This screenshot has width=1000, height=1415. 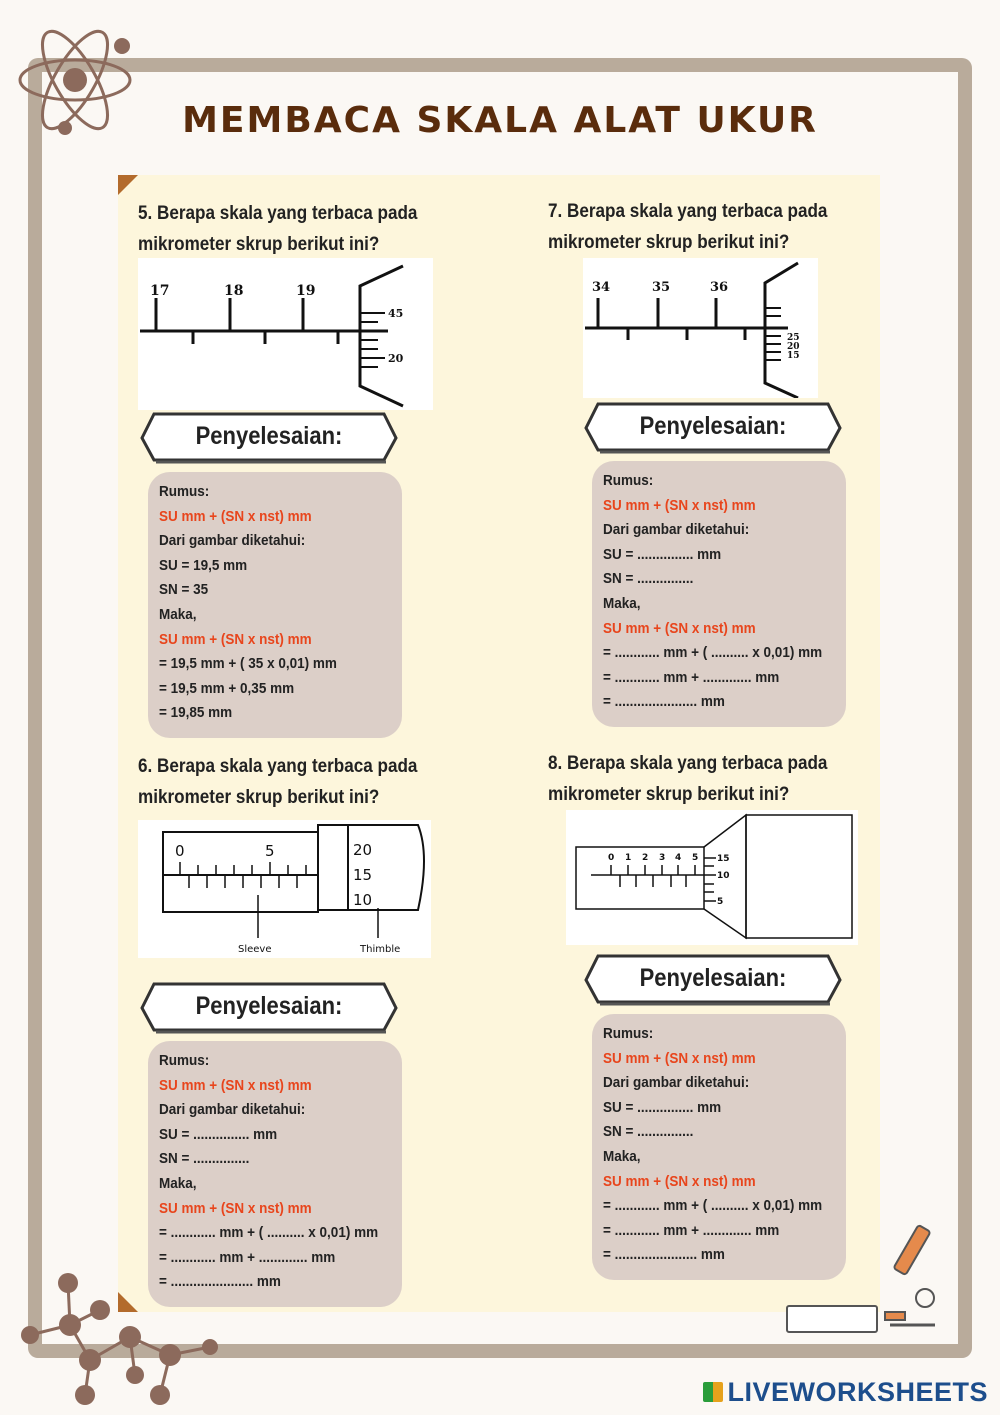 I want to click on scale-label: 19, so click(x=305, y=291).